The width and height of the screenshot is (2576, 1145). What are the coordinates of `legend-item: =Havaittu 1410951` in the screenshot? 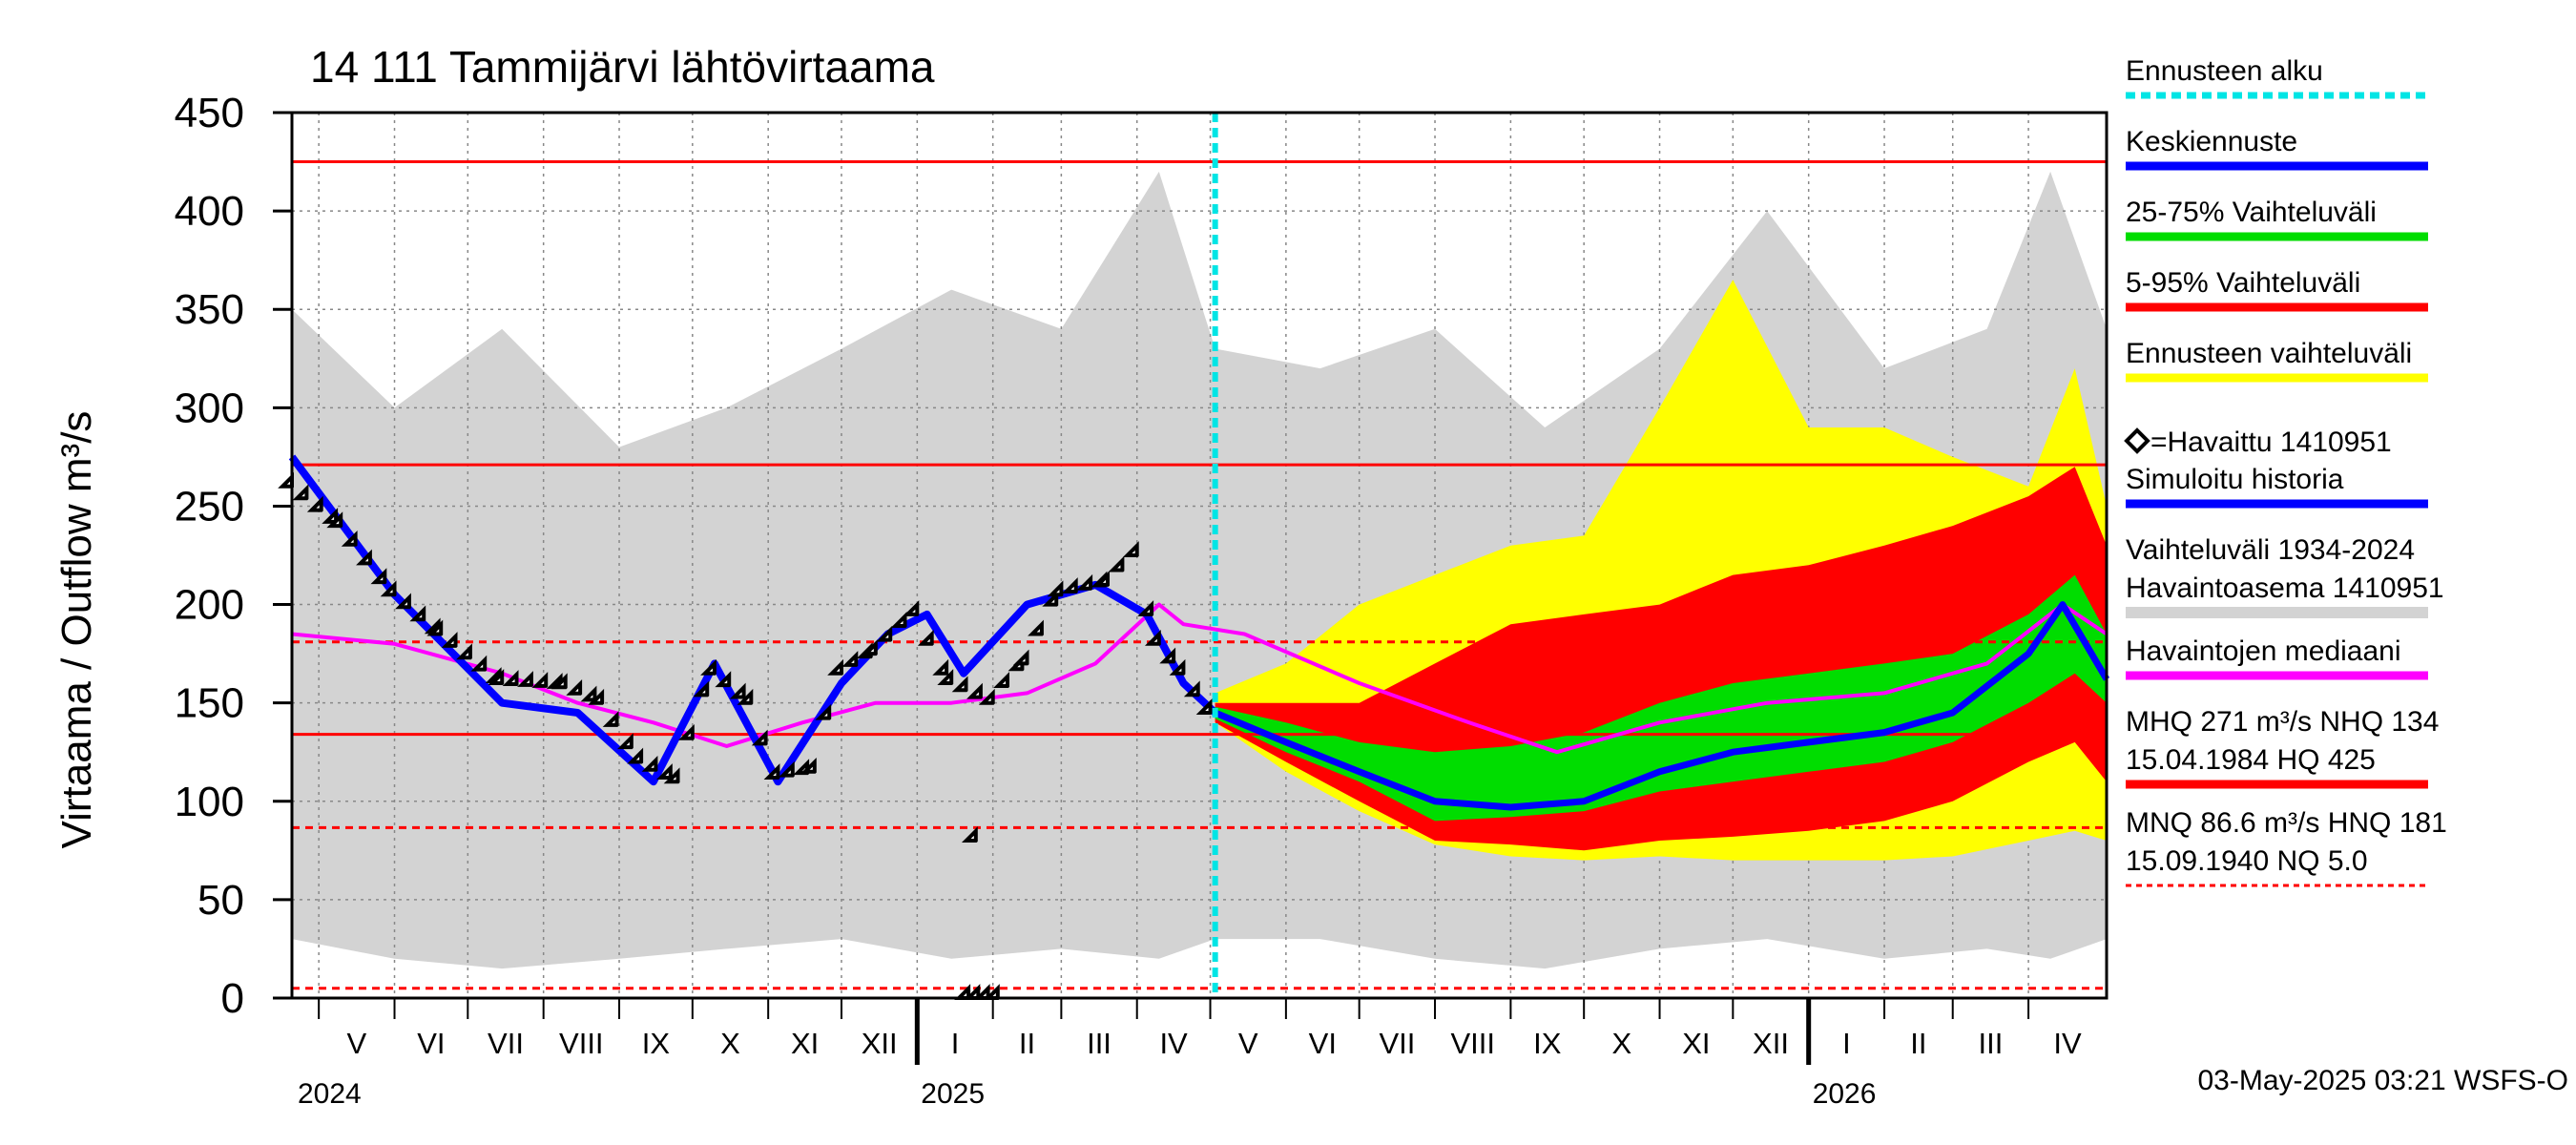 It's located at (2258, 443).